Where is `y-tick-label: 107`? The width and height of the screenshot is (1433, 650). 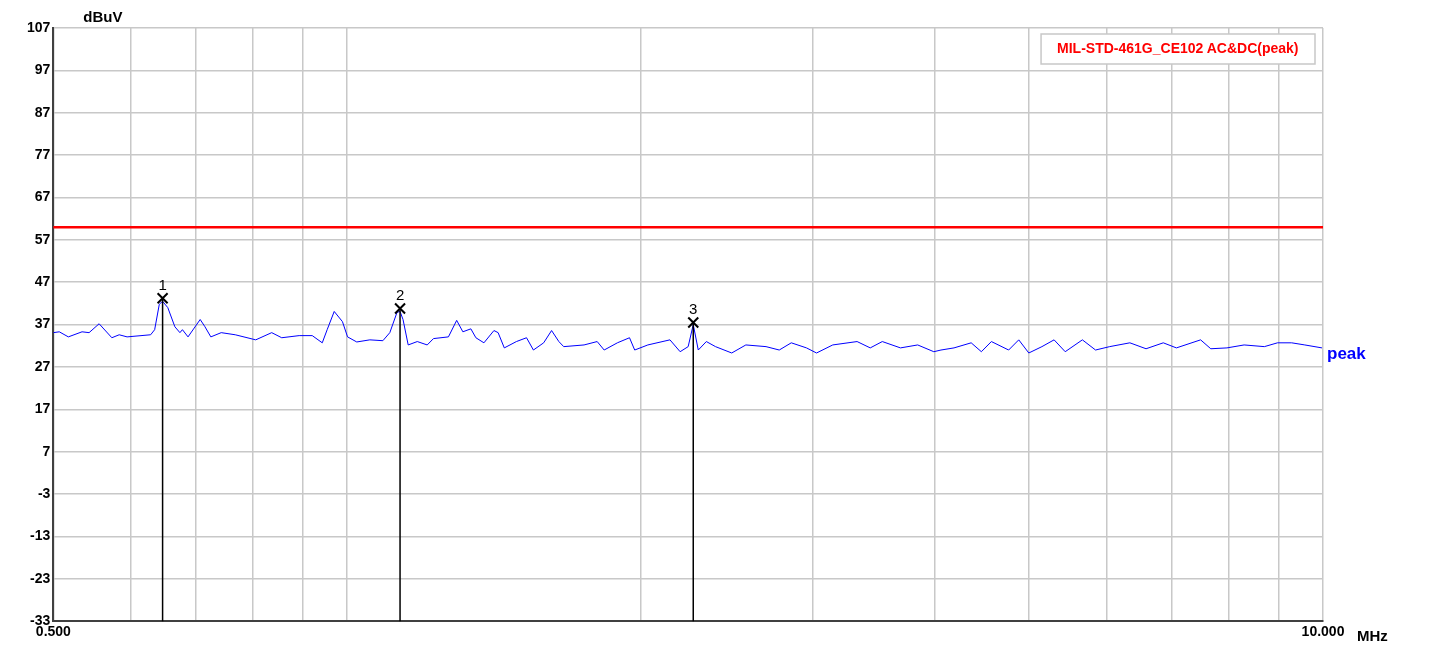
y-tick-label: 107 is located at coordinates (39, 26).